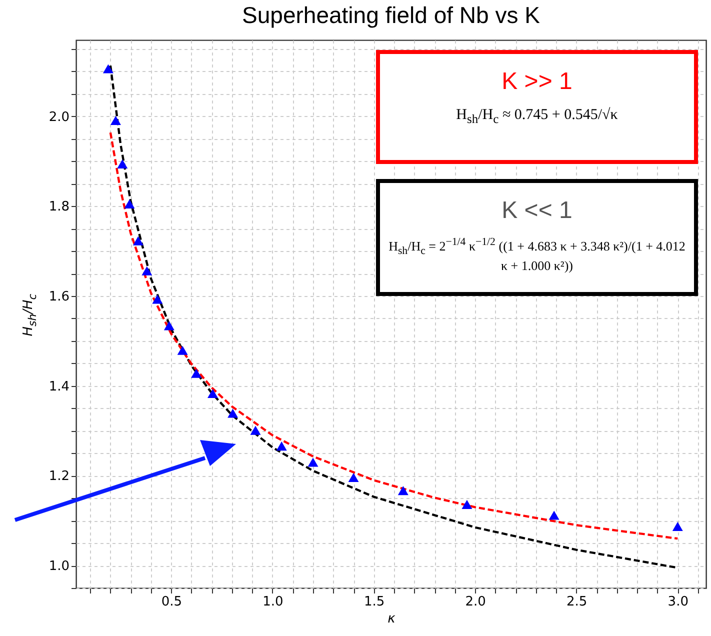 This screenshot has height=636, width=711. I want to click on x-axis-title: κ, so click(392, 619).